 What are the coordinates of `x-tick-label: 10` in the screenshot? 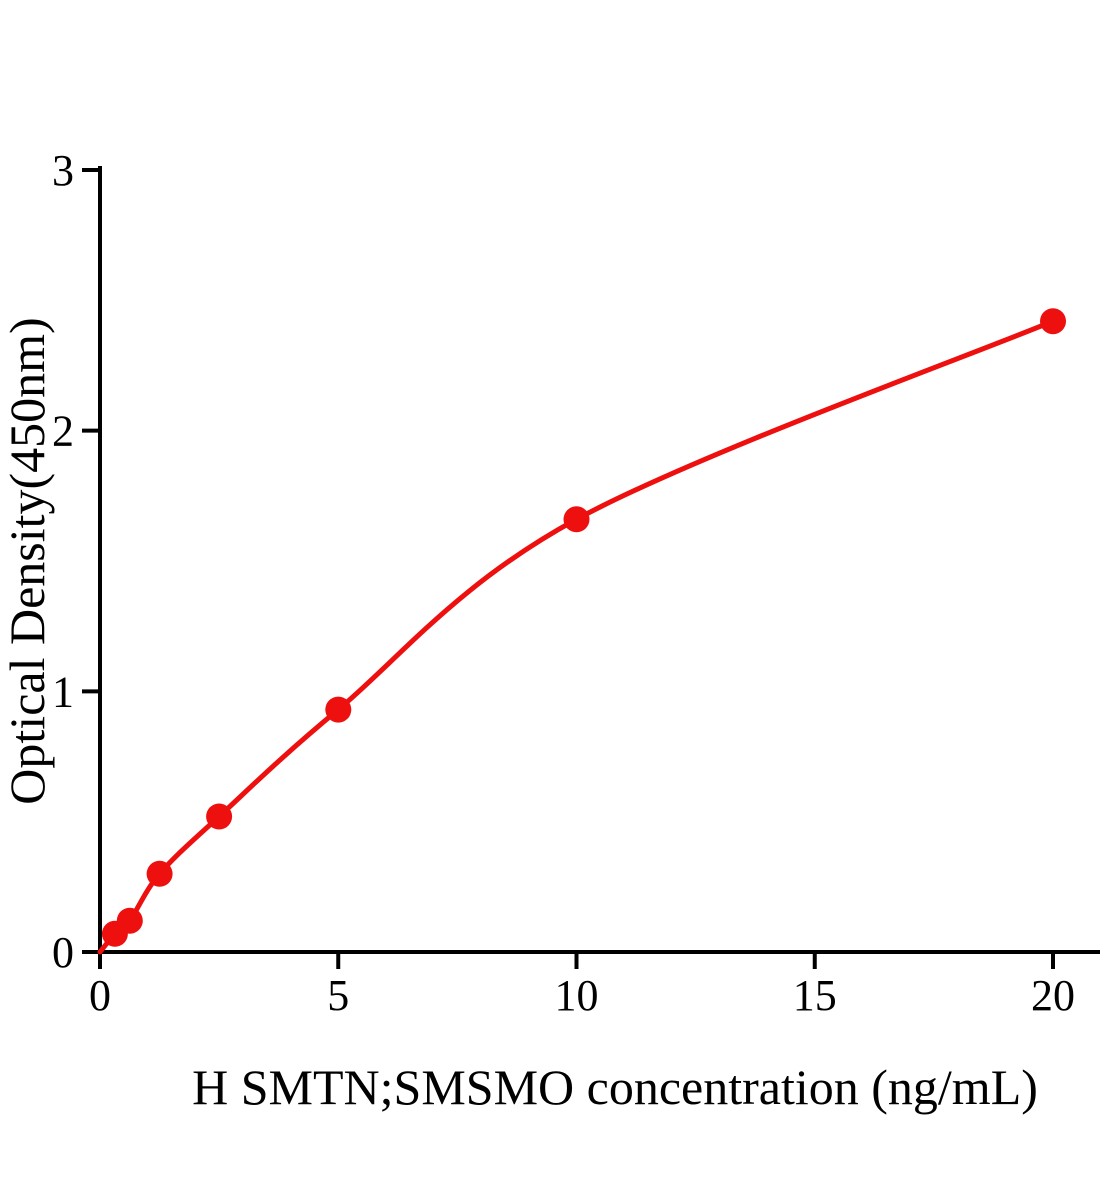 It's located at (577, 995).